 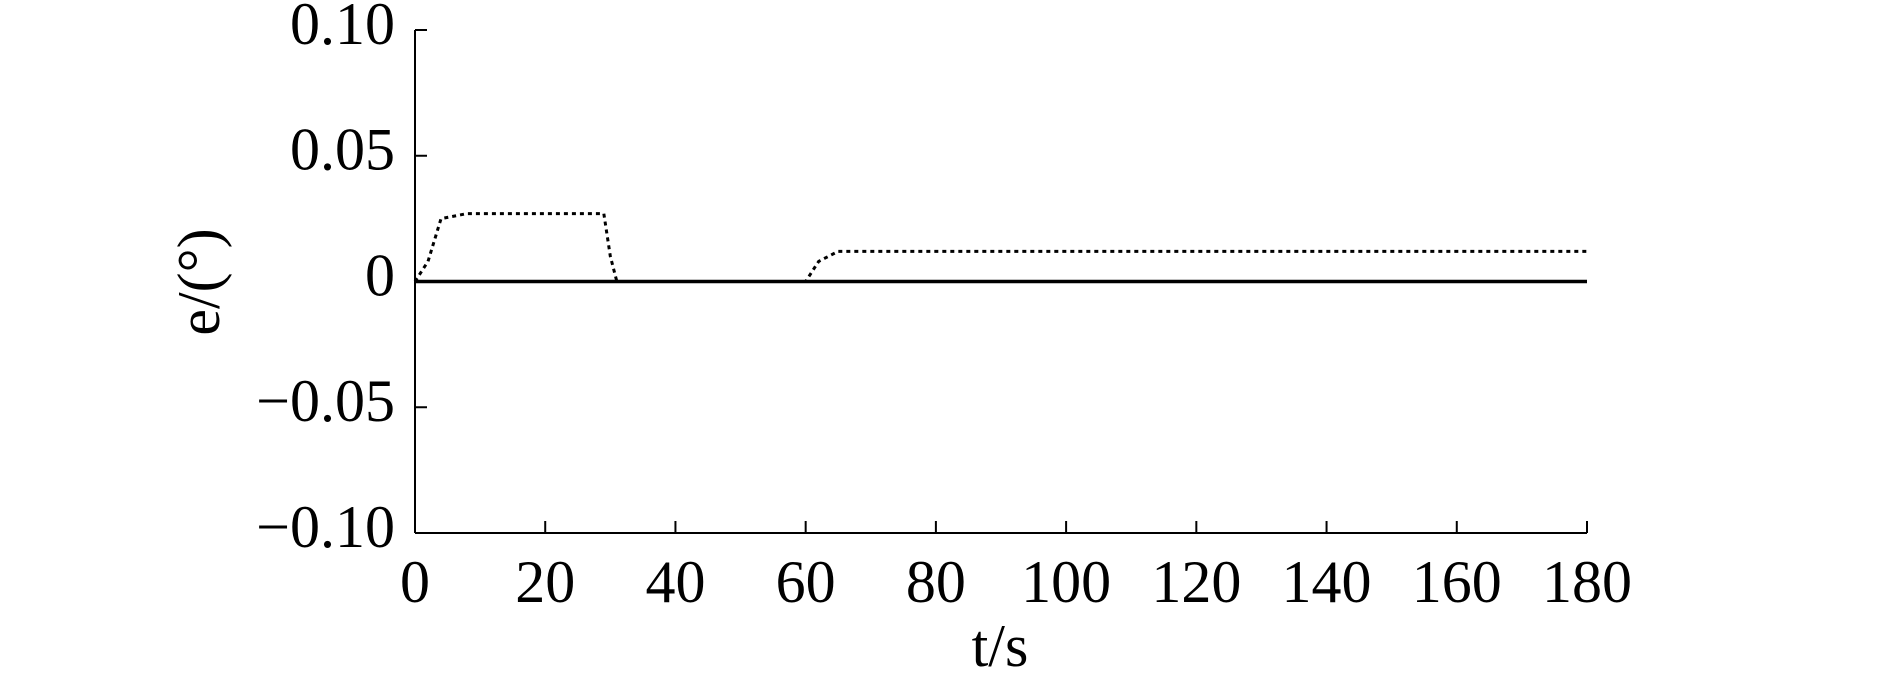 What do you see at coordinates (342, 150) in the screenshot?
I see `y-tick-label: 0.05` at bounding box center [342, 150].